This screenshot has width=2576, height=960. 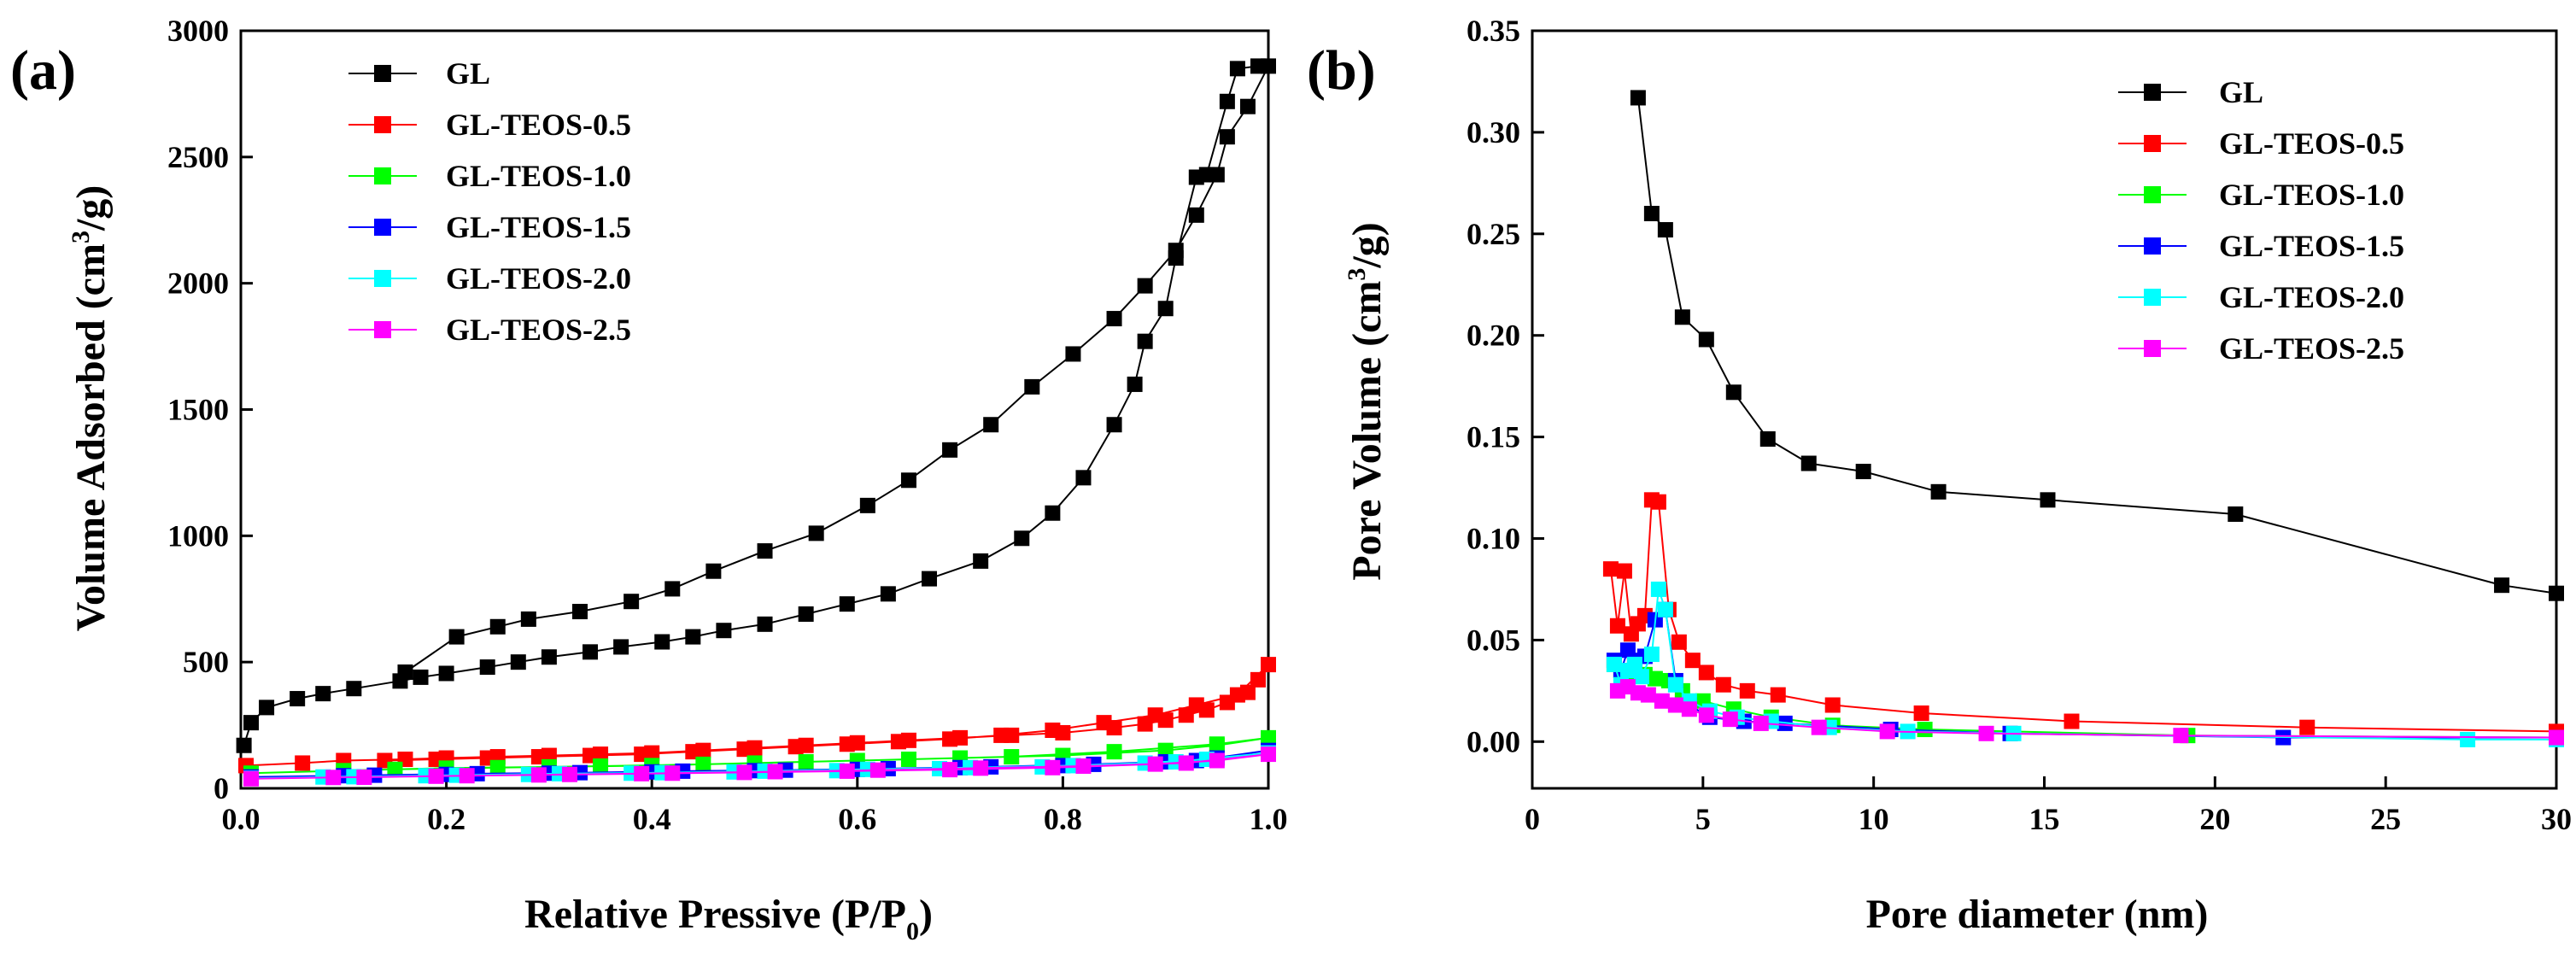 I want to click on panel-a-ylabel-sup: 3, so click(x=81, y=237).